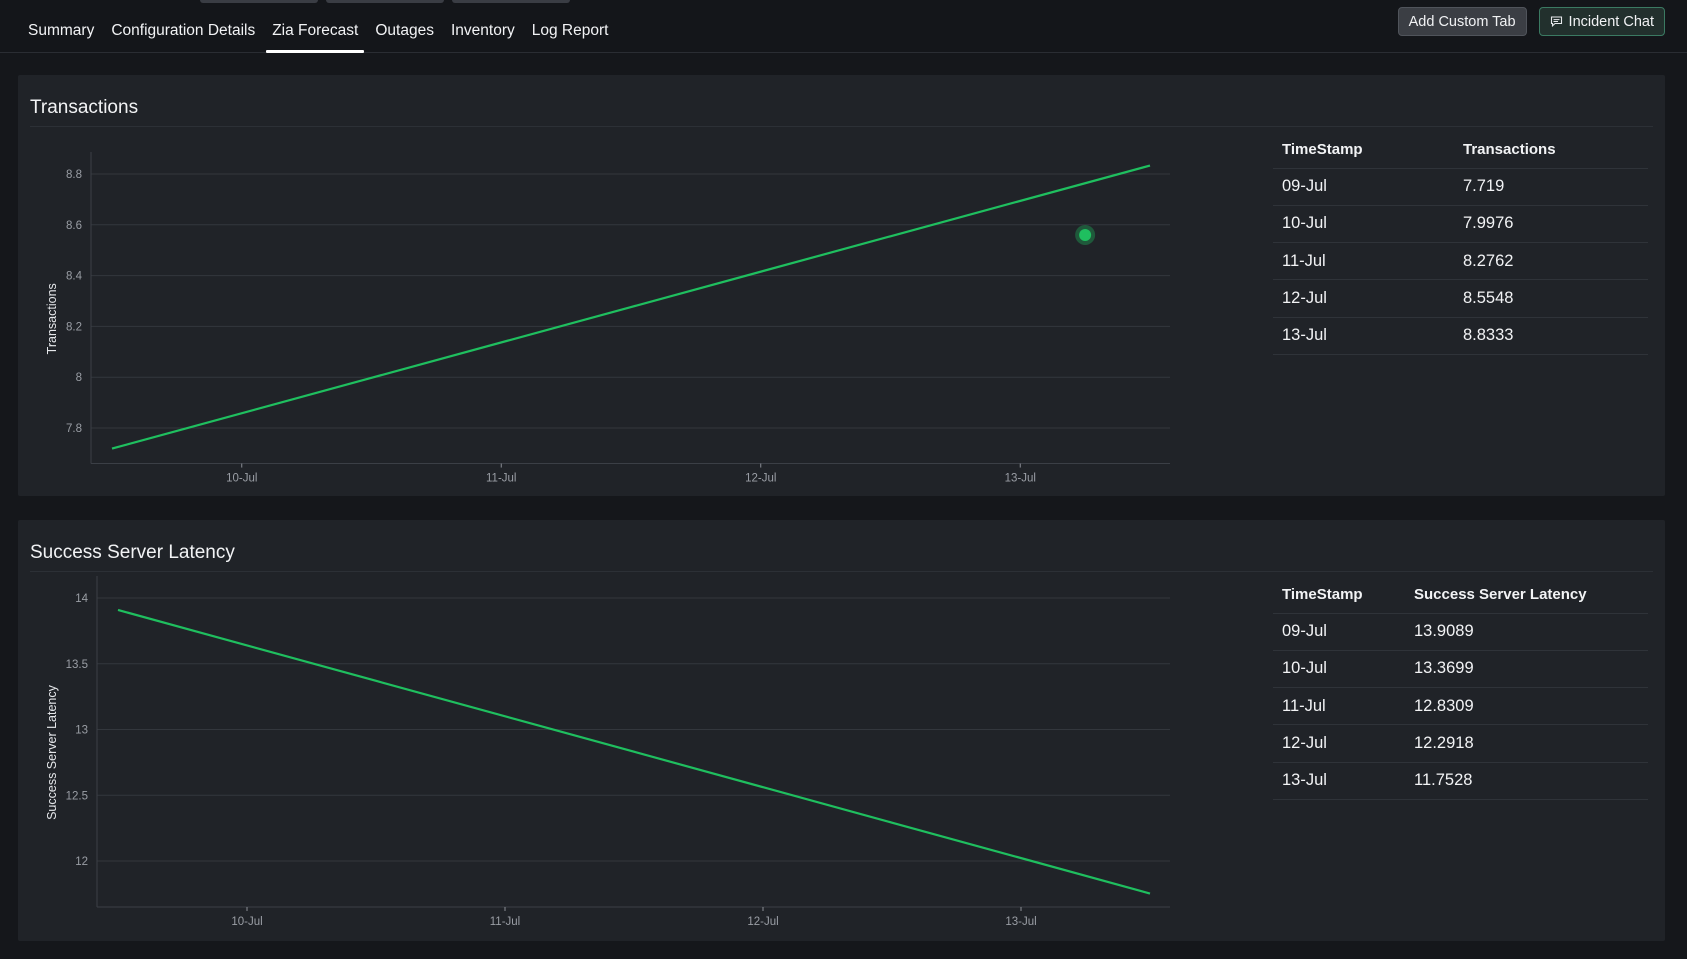  Describe the element at coordinates (1531, 21) in the screenshot. I see `top-actions: Add Custom Tab Incident Chat` at that location.